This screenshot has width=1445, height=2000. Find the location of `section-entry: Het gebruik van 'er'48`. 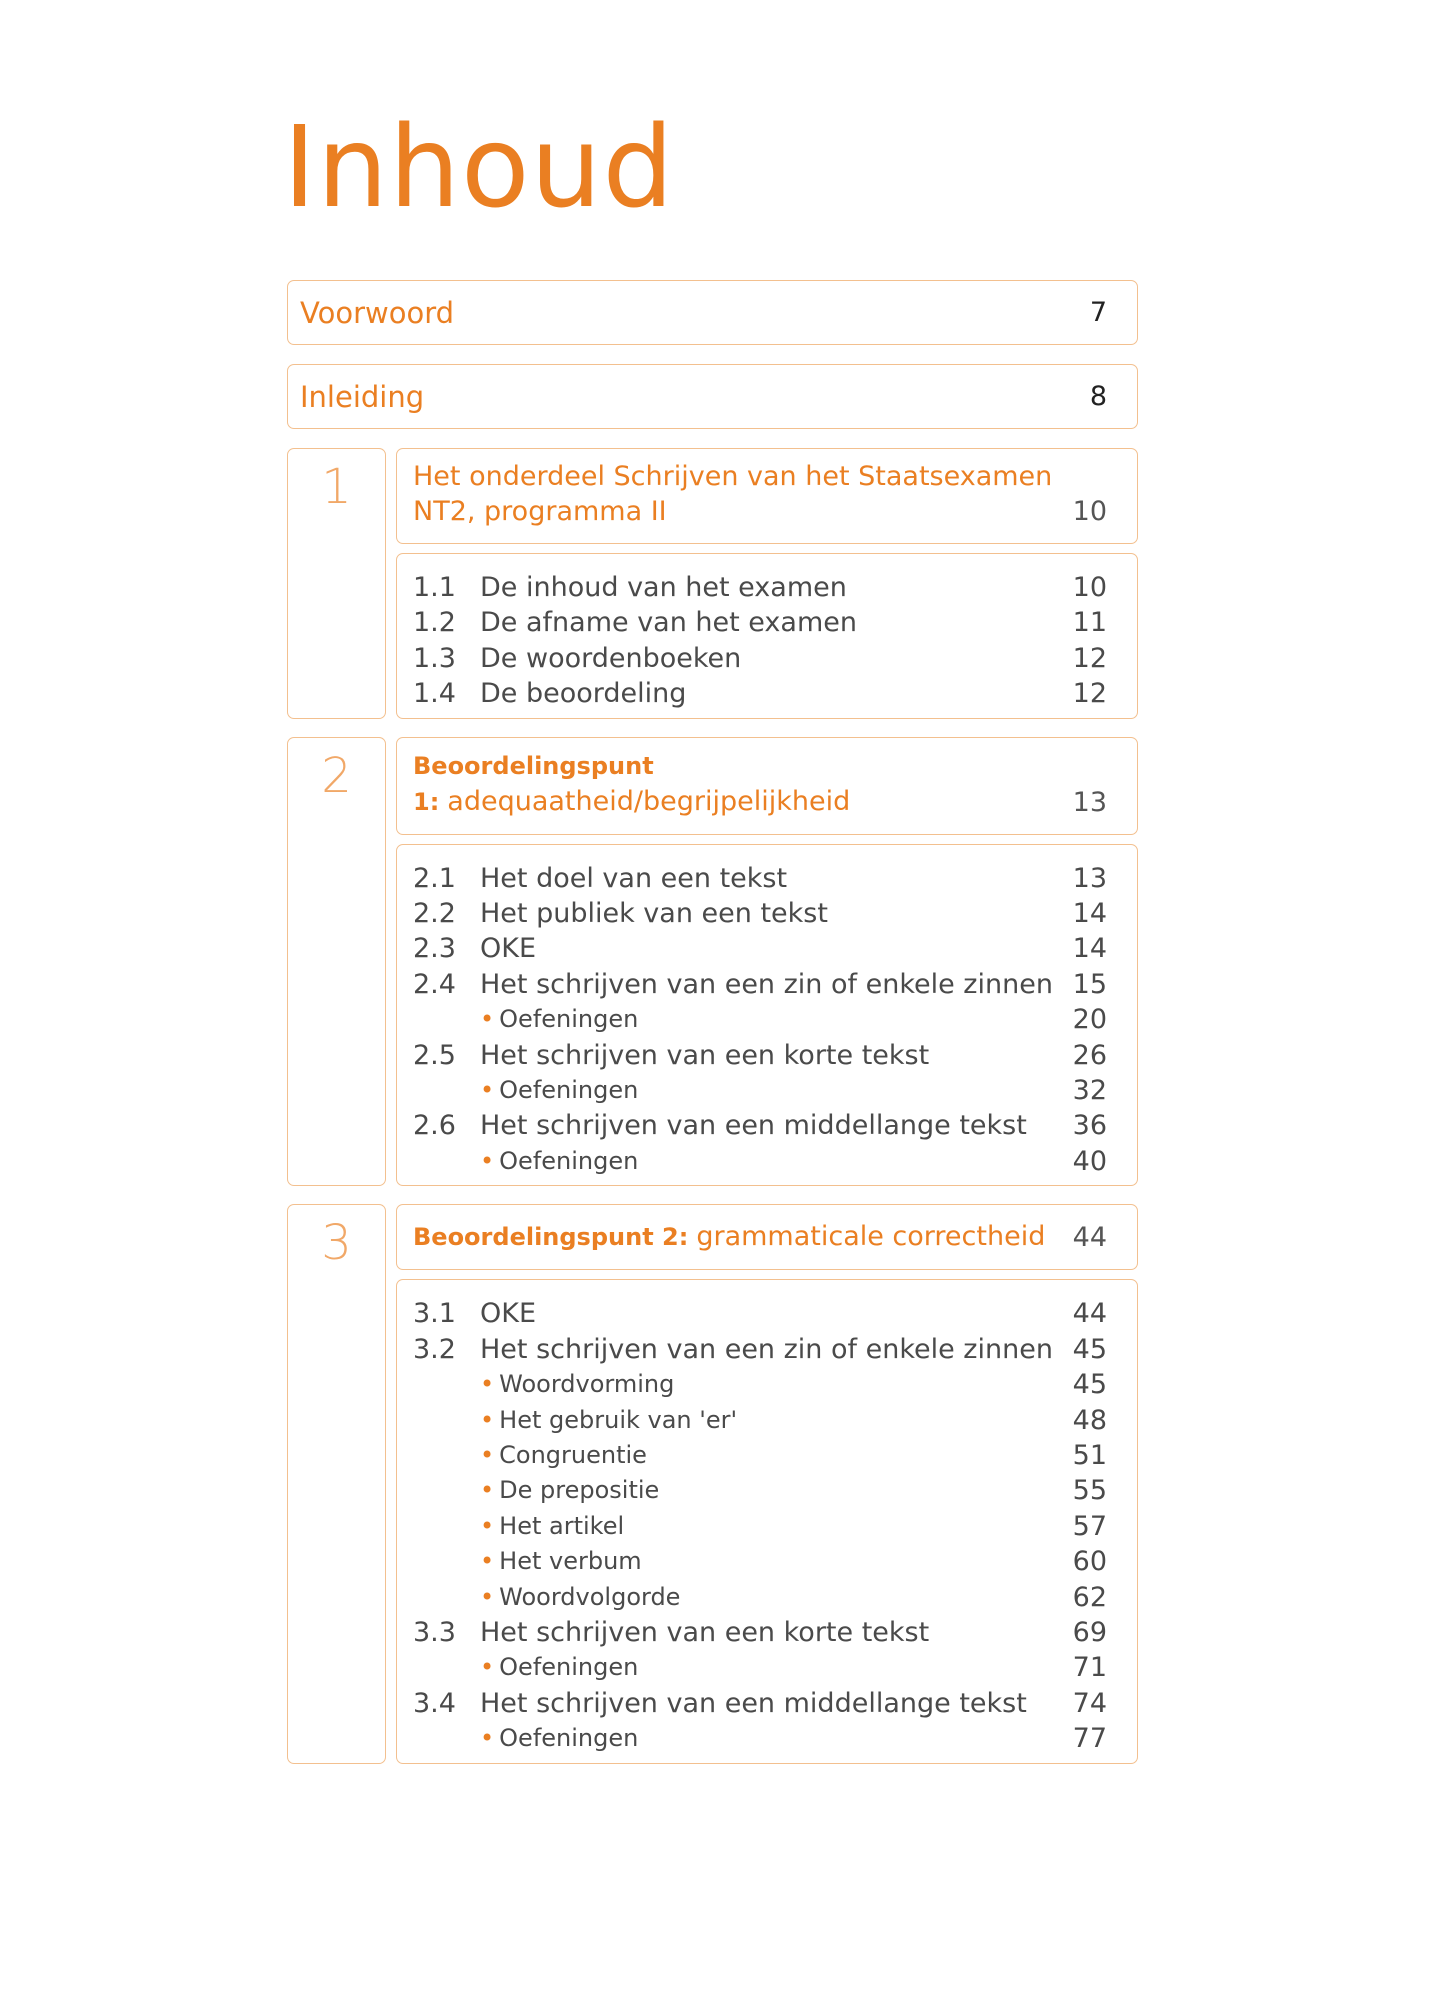

section-entry: Het gebruik van 'er'48 is located at coordinates (760, 1420).